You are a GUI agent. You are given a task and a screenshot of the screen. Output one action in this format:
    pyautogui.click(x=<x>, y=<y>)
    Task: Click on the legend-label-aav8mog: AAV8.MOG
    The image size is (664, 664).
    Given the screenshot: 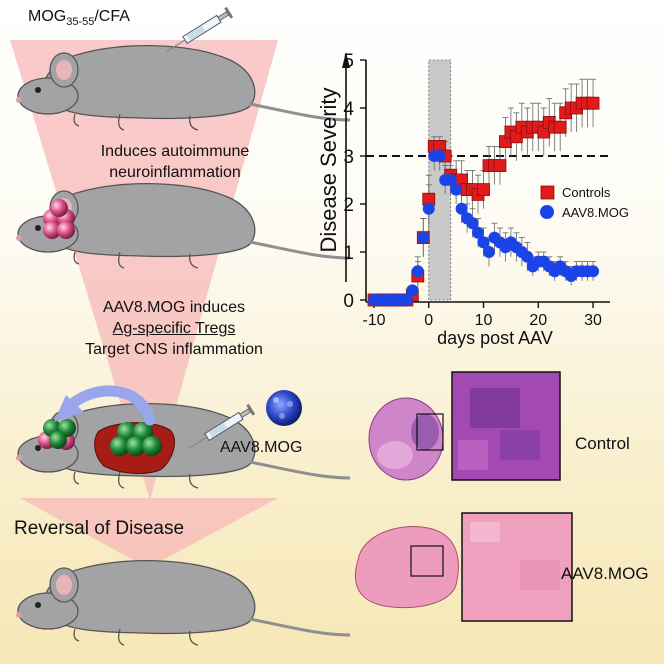 What is the action you would take?
    pyautogui.click(x=595, y=212)
    